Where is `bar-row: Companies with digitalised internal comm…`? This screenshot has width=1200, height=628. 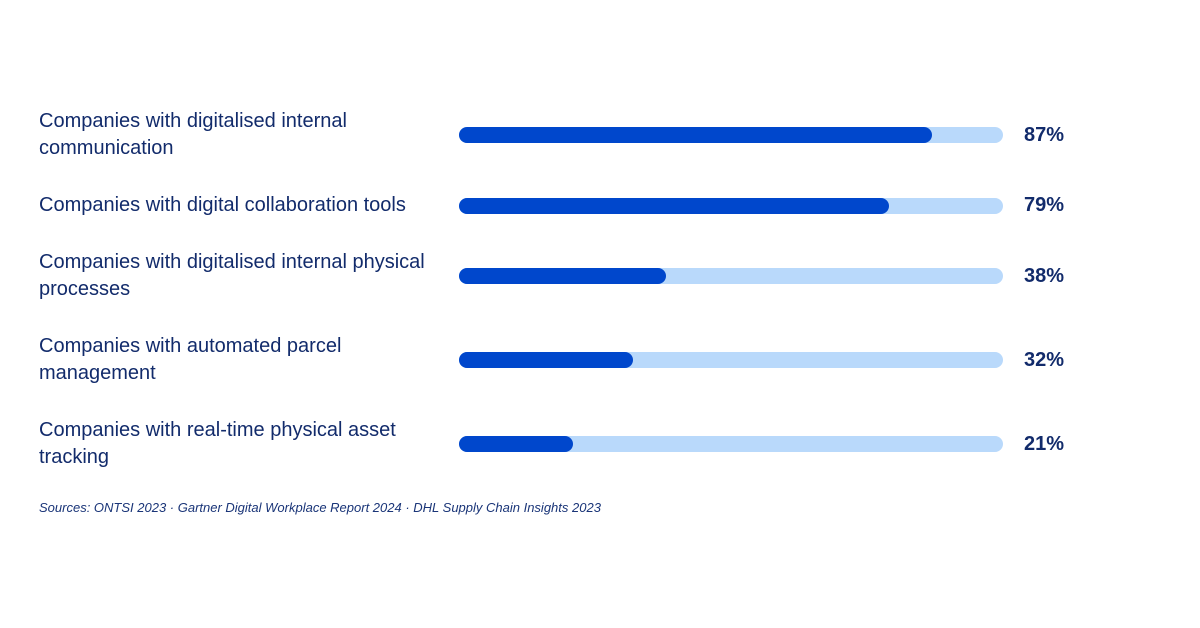 bar-row: Companies with digitalised internal comm… is located at coordinates (551, 135).